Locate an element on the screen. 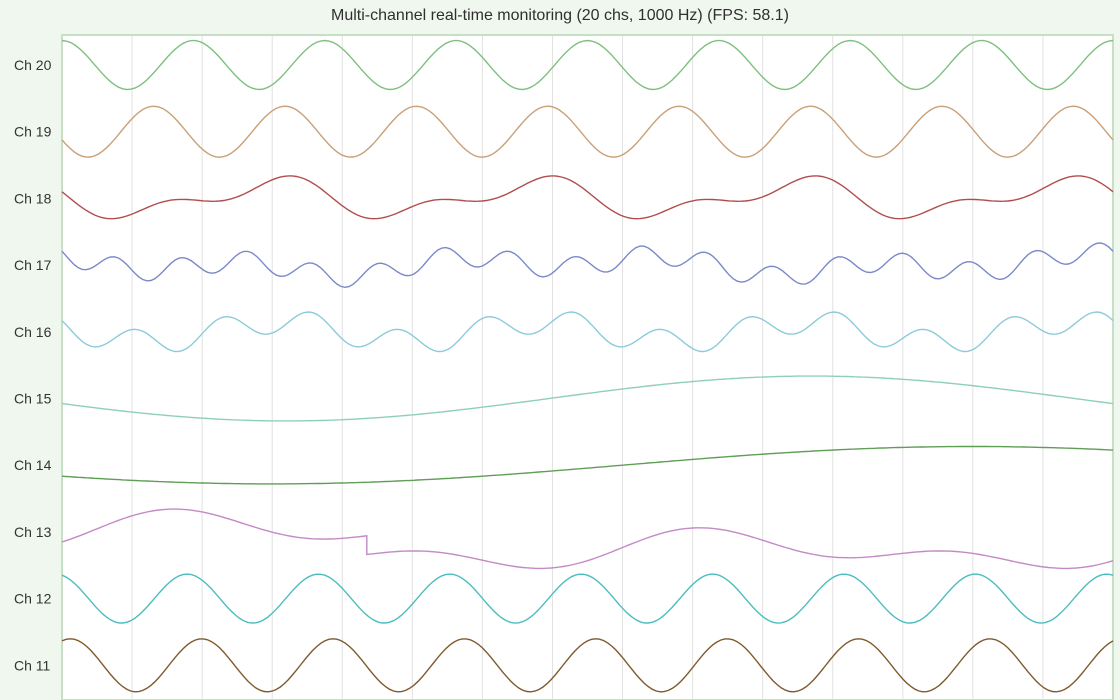 The image size is (1120, 700). channel-label: Ch 18 is located at coordinates (33, 198).